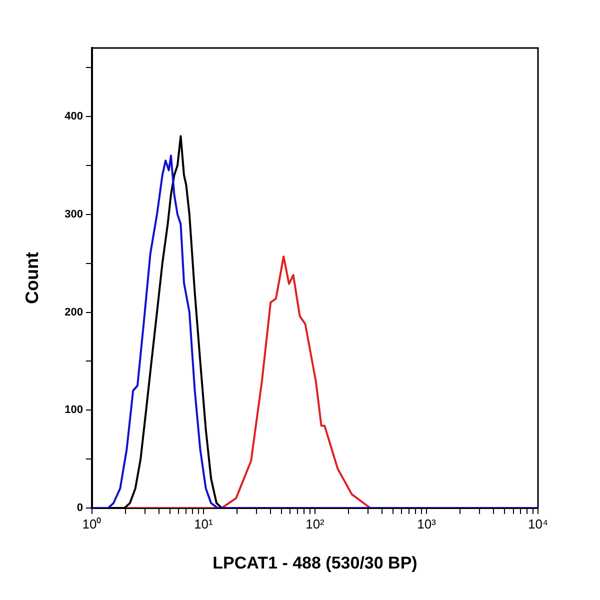  I want to click on x-tick-label: 10², so click(316, 524).